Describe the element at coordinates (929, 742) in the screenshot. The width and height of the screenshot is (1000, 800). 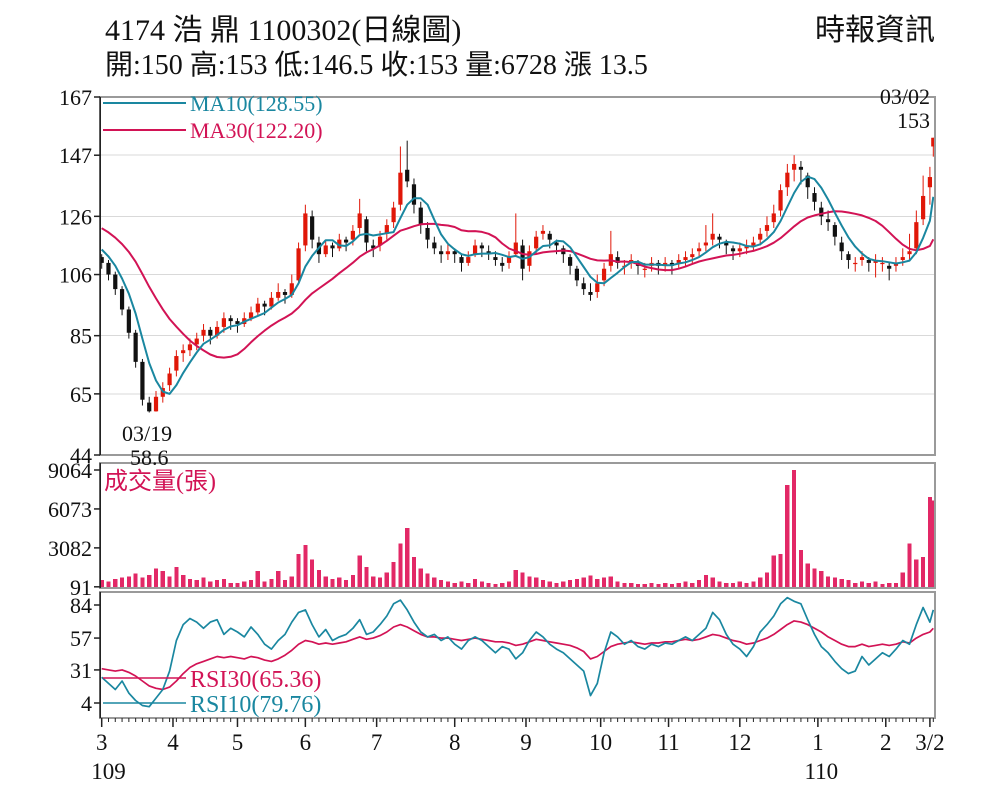
I see `month-label: 3/2` at that location.